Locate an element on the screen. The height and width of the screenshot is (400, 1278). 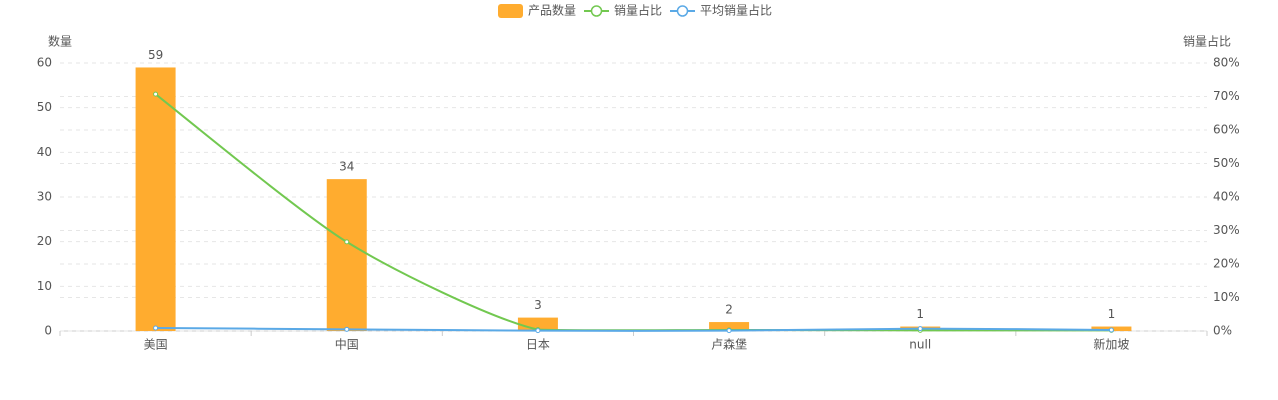
y2-tick-label: 80% is located at coordinates (1226, 63).